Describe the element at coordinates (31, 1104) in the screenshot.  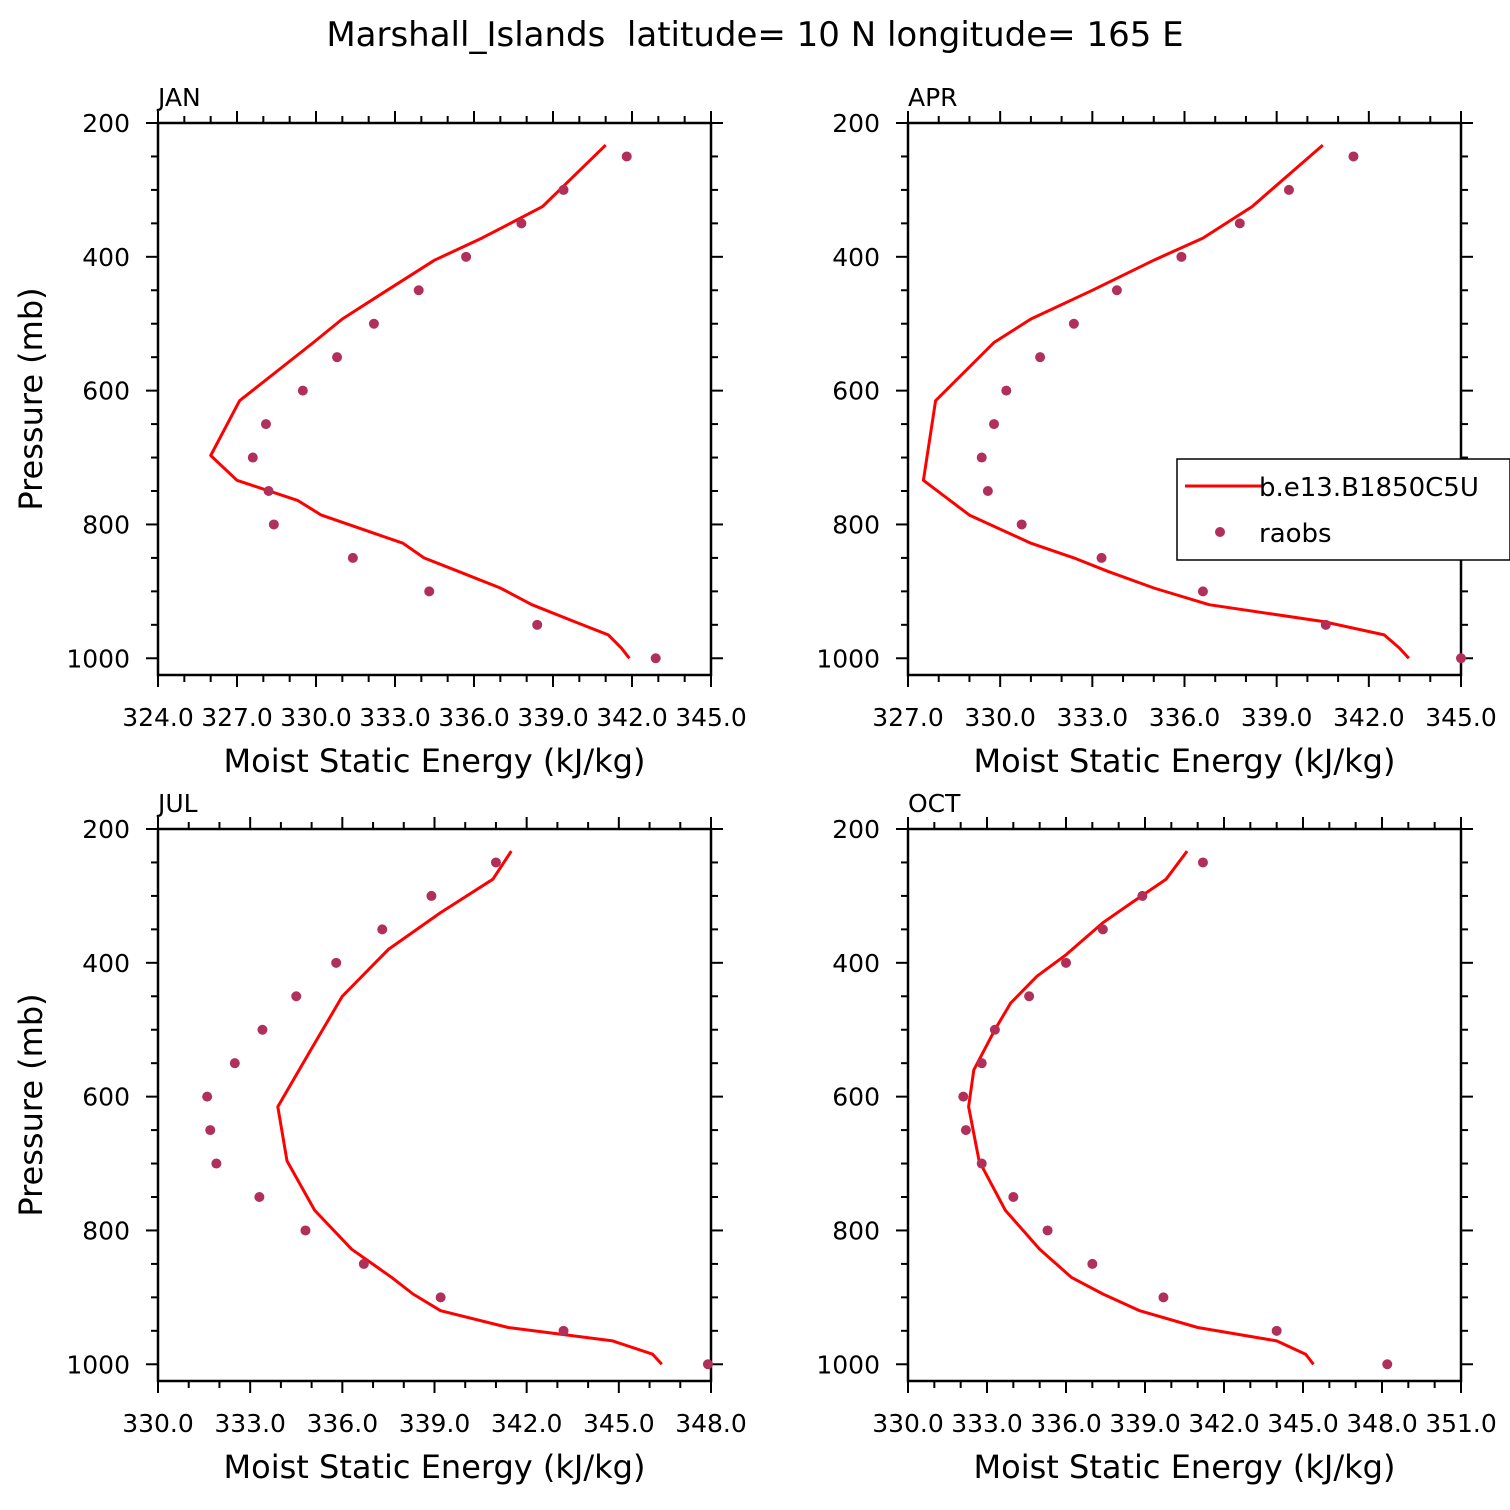
I see `y-axis-label: Pressure (mb)` at that location.